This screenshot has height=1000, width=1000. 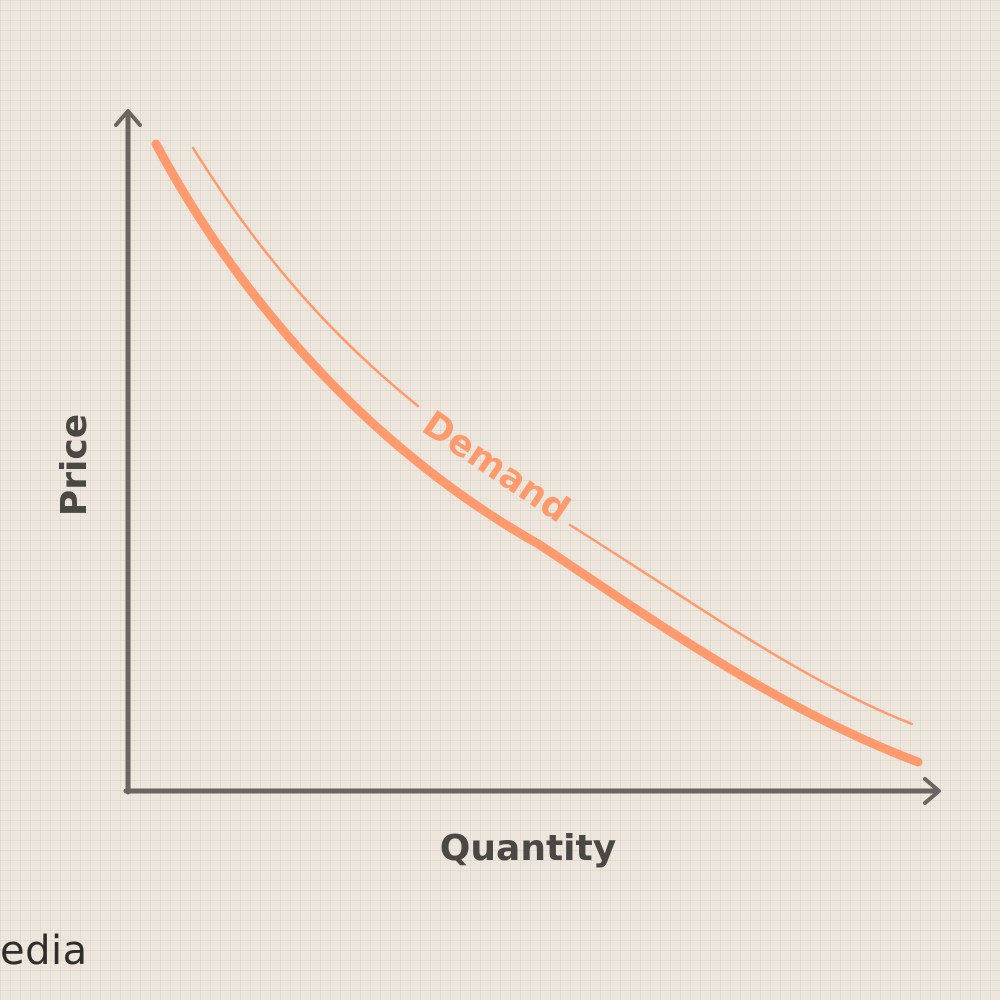 I want to click on demand-curve-label: Demand, so click(x=496, y=467).